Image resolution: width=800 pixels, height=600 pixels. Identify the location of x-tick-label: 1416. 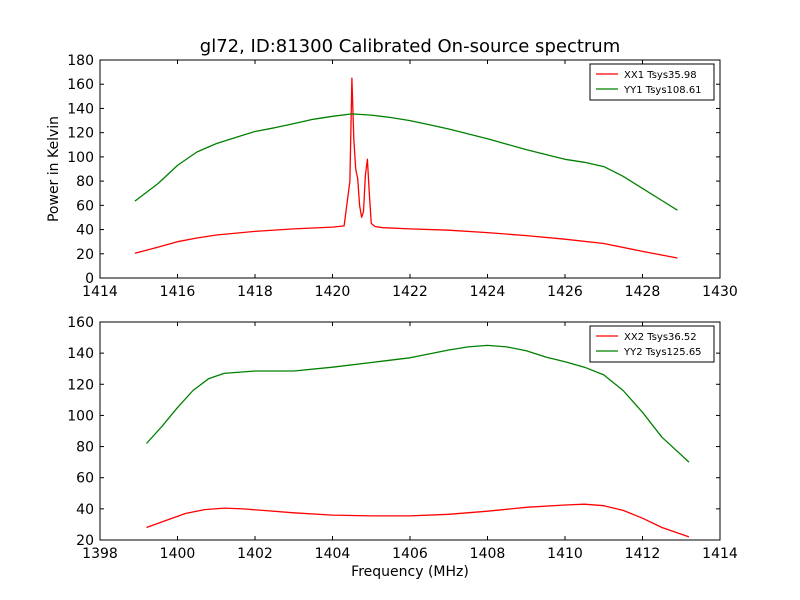
(178, 292).